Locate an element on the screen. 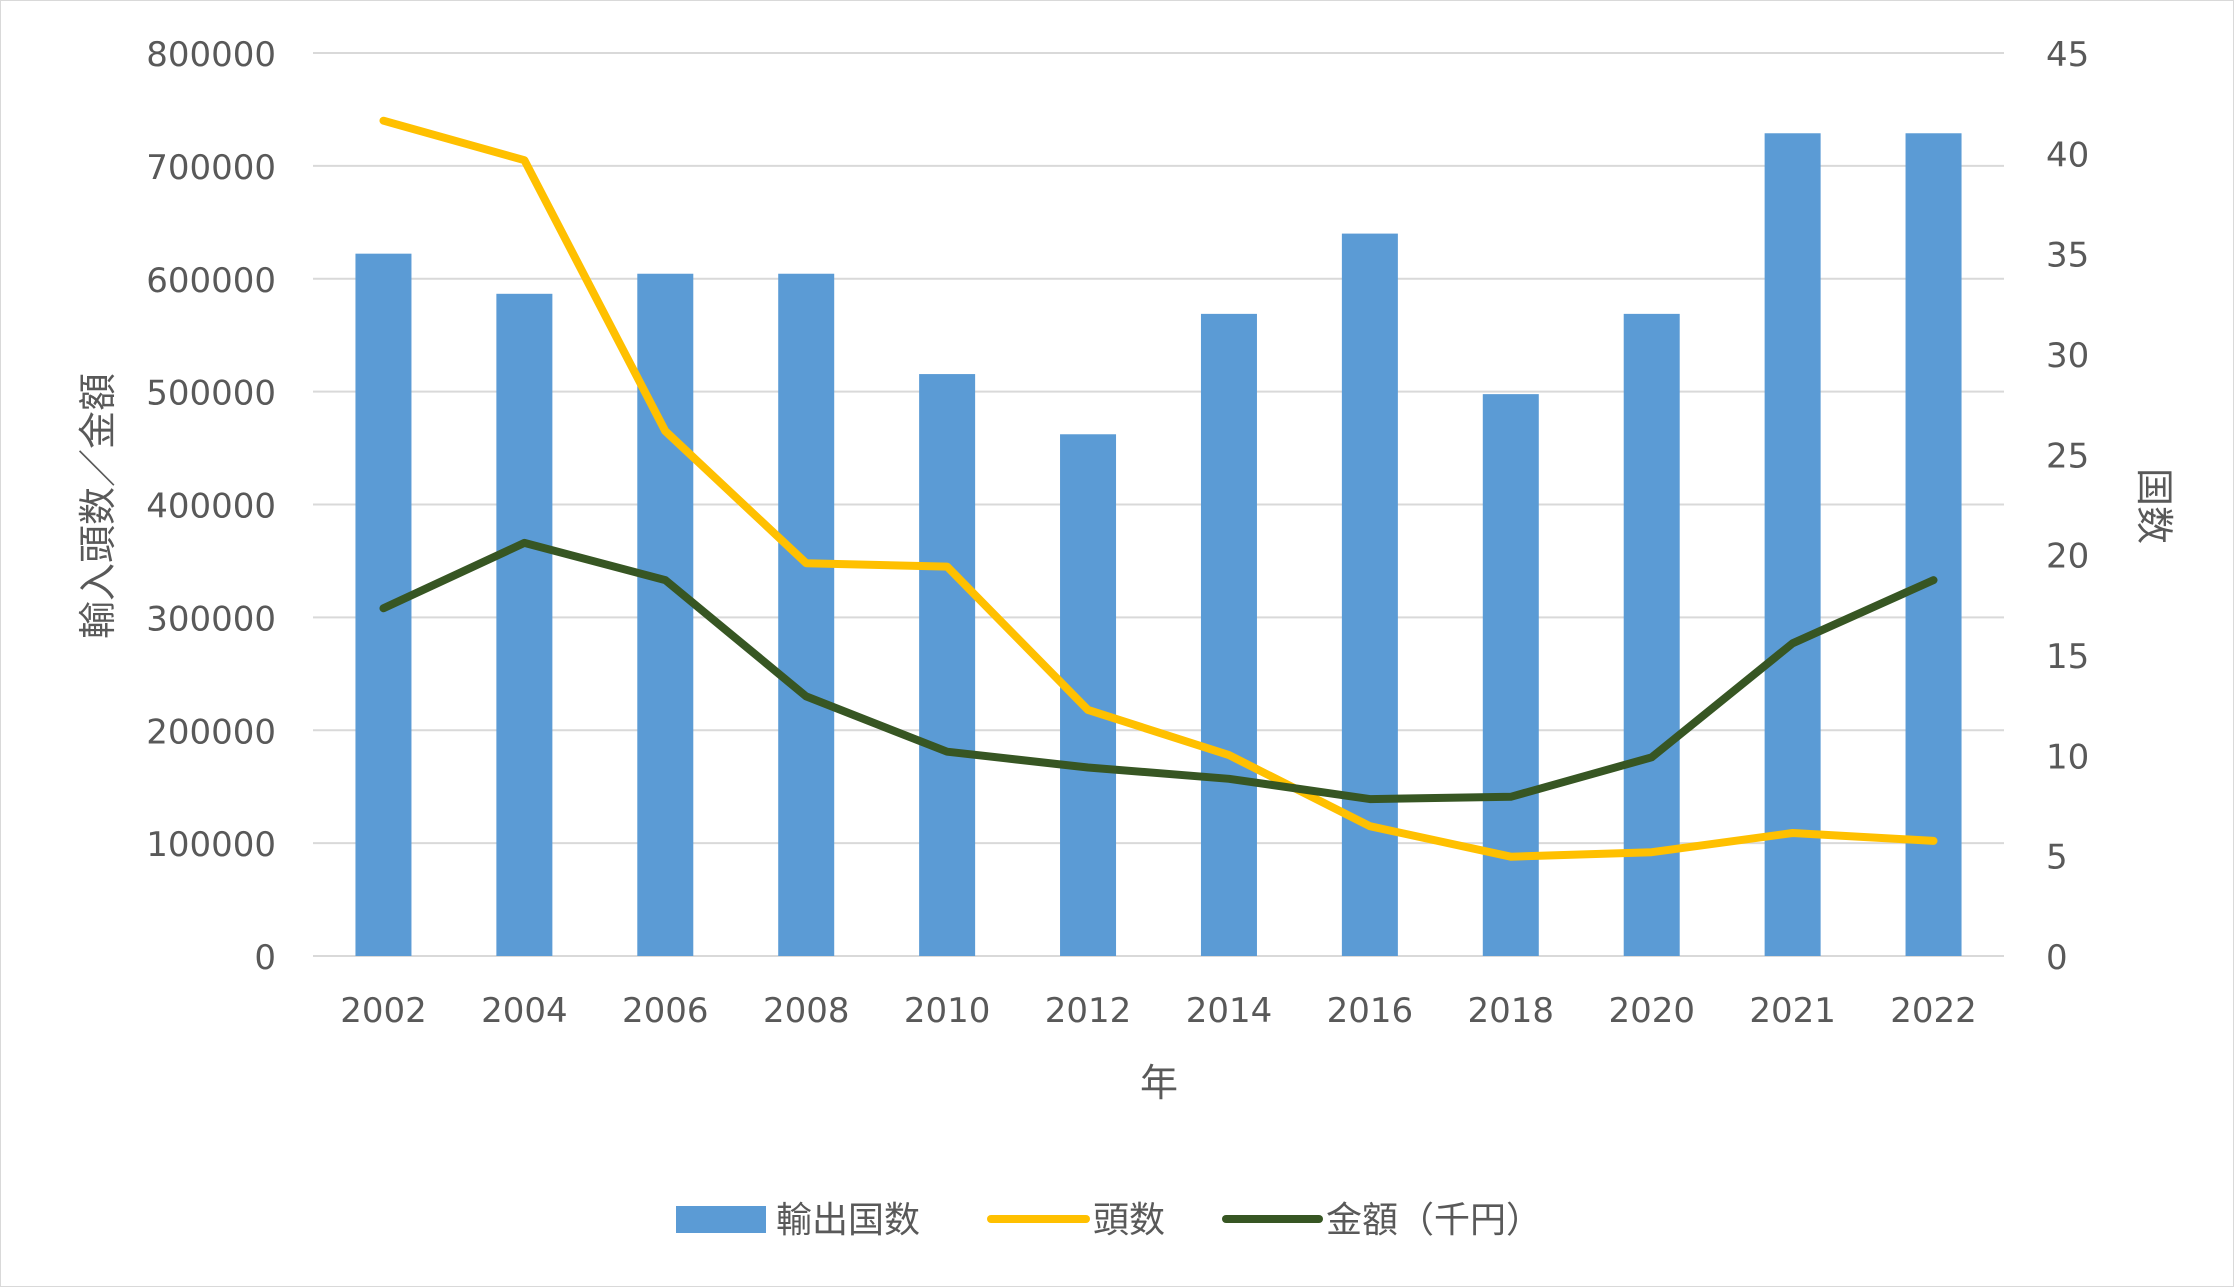  legend-item-head-count: 頭数 is located at coordinates (1076, 1220).